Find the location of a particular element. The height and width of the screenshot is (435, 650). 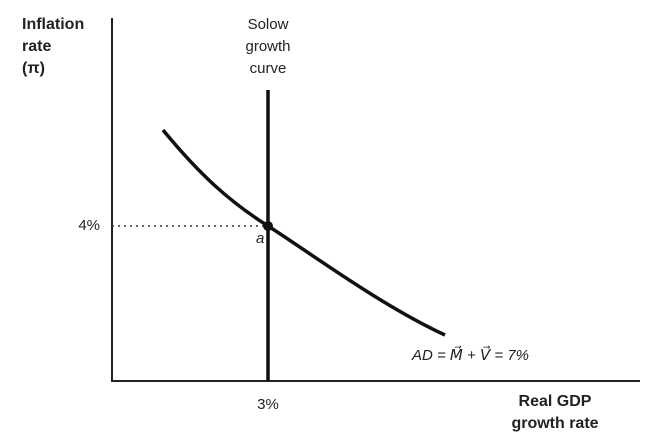

ad-label: AD = M⃗ + V⃗ = 7% is located at coordinates (470, 354).